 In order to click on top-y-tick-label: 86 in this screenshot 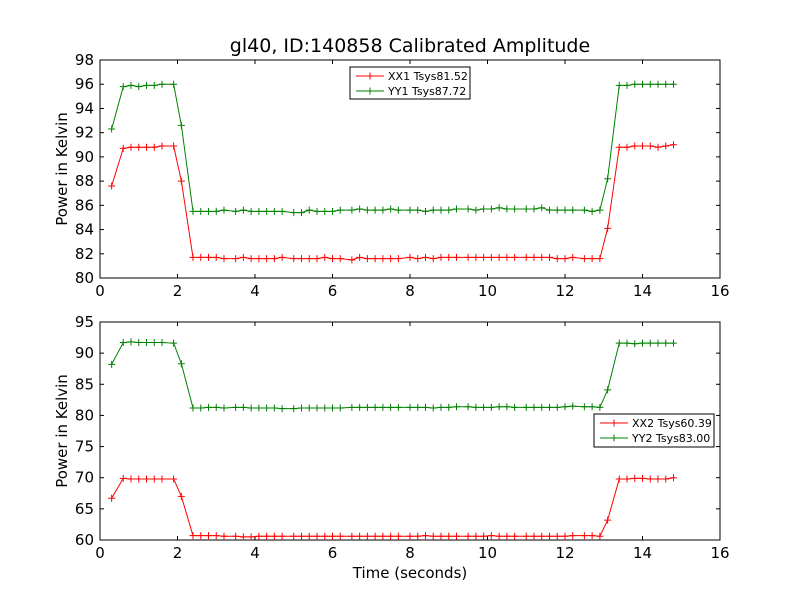, I will do `click(84, 205)`.